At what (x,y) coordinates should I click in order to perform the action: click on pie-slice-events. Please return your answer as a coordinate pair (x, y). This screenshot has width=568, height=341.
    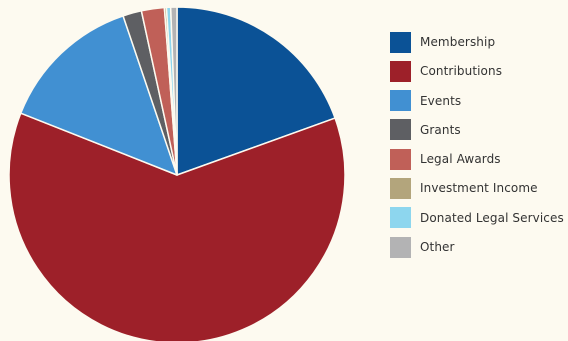
    Looking at the image, I should click on (99, 95).